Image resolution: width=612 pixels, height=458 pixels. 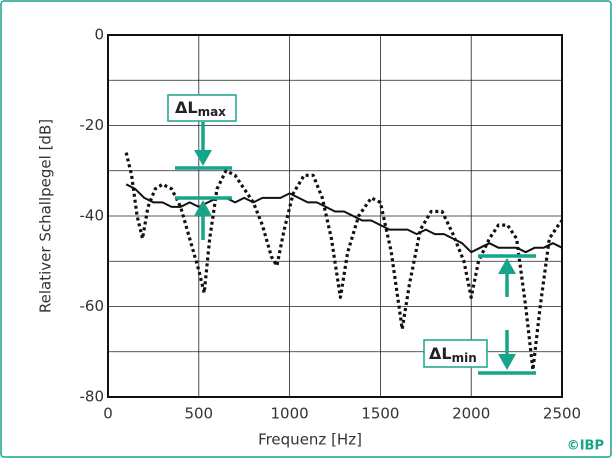 What do you see at coordinates (202, 167) in the screenshot?
I see `annotation-max: ΔLmax` at bounding box center [202, 167].